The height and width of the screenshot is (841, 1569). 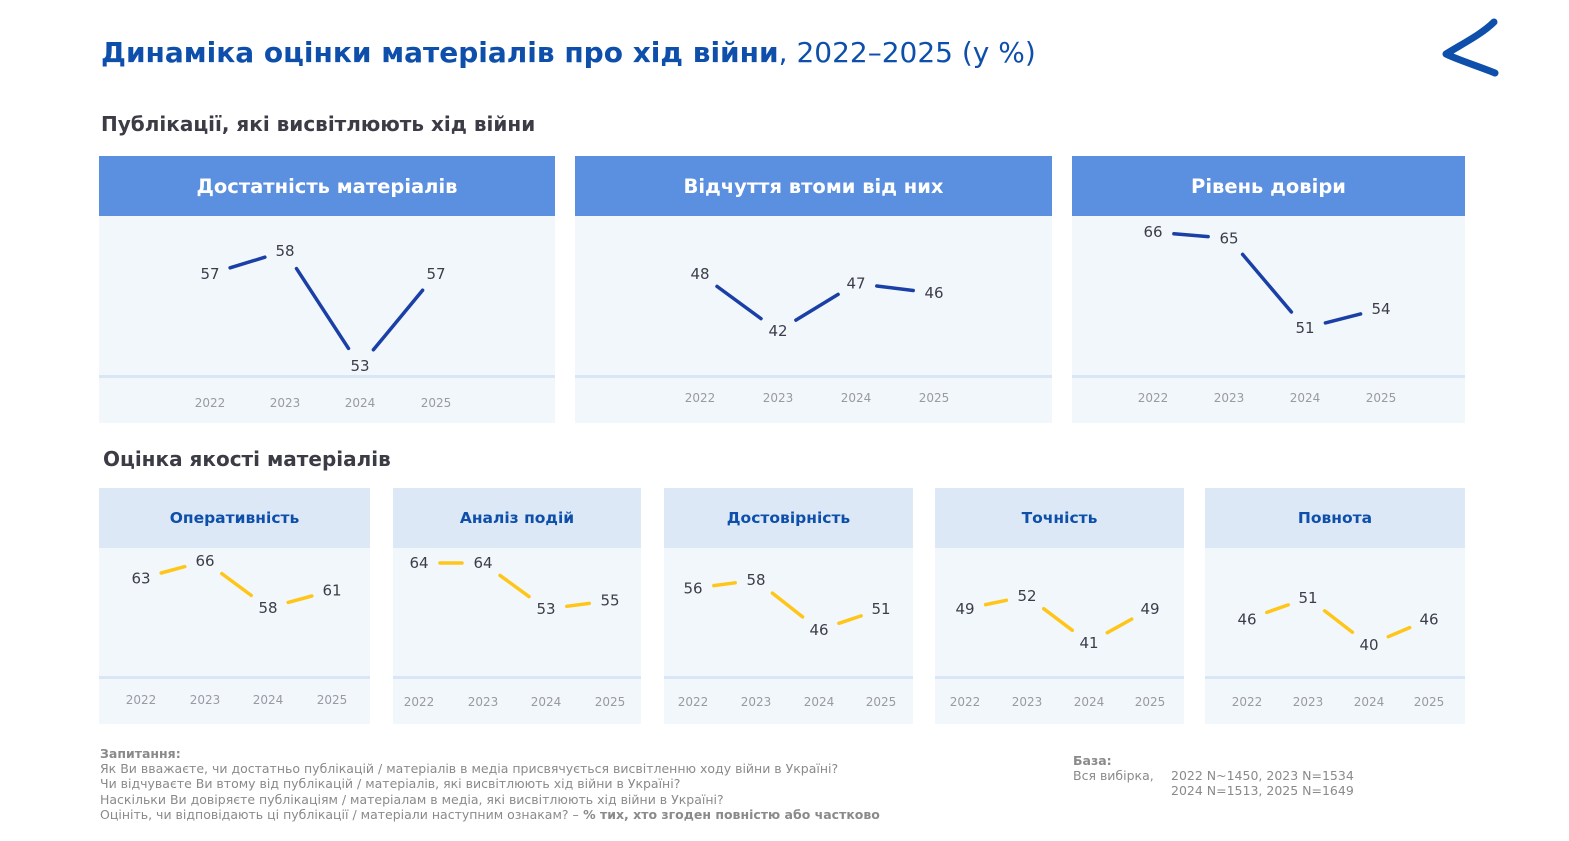 I want to click on chart-svg: 66 65 51 54 2022 2023 2024 2025, so click(x=1268, y=314).